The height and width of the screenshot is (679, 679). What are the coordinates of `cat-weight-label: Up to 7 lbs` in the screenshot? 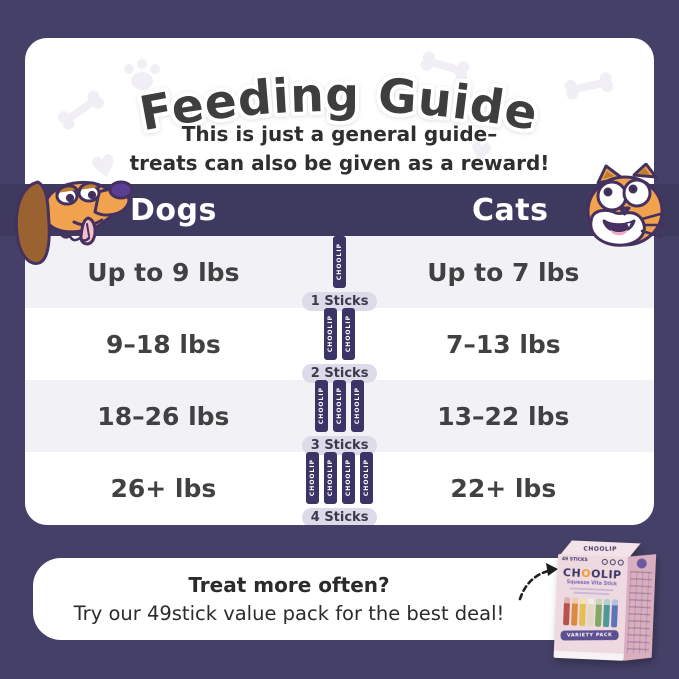 It's located at (503, 272).